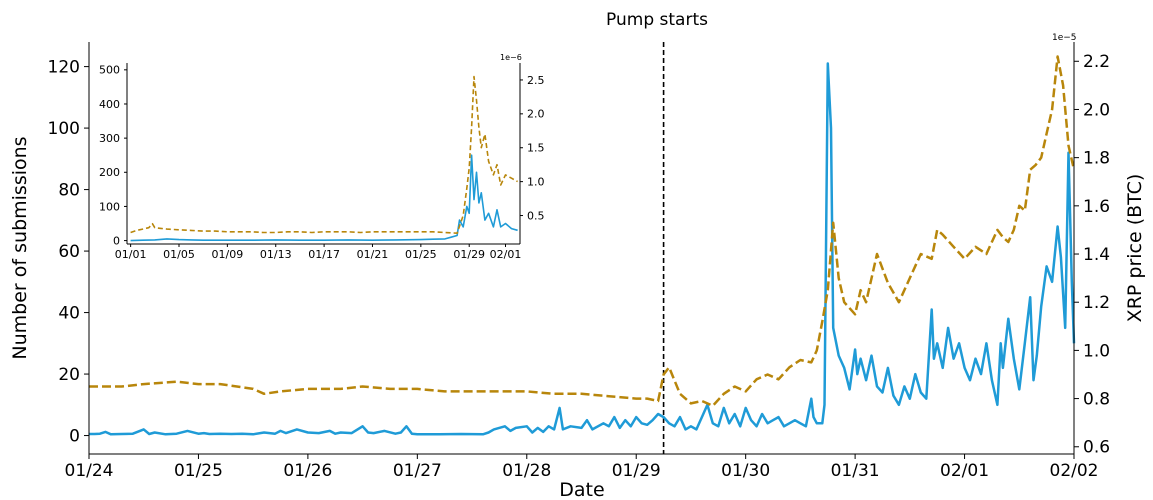  I want to click on x-tick-label: 01/09, so click(228, 254).